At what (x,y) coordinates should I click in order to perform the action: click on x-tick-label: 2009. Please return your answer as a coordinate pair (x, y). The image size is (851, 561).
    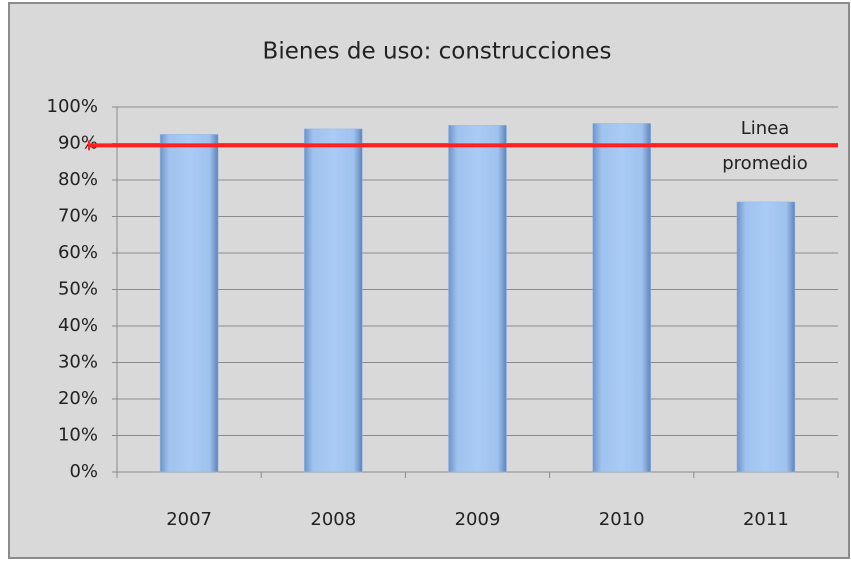
    Looking at the image, I should click on (478, 519).